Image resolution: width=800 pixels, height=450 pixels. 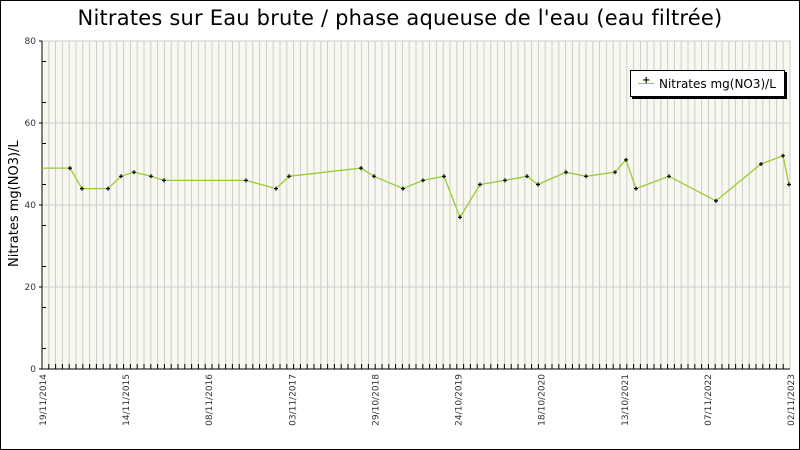 What do you see at coordinates (293, 400) in the screenshot?
I see `x-tick-label: 03/11/2017` at bounding box center [293, 400].